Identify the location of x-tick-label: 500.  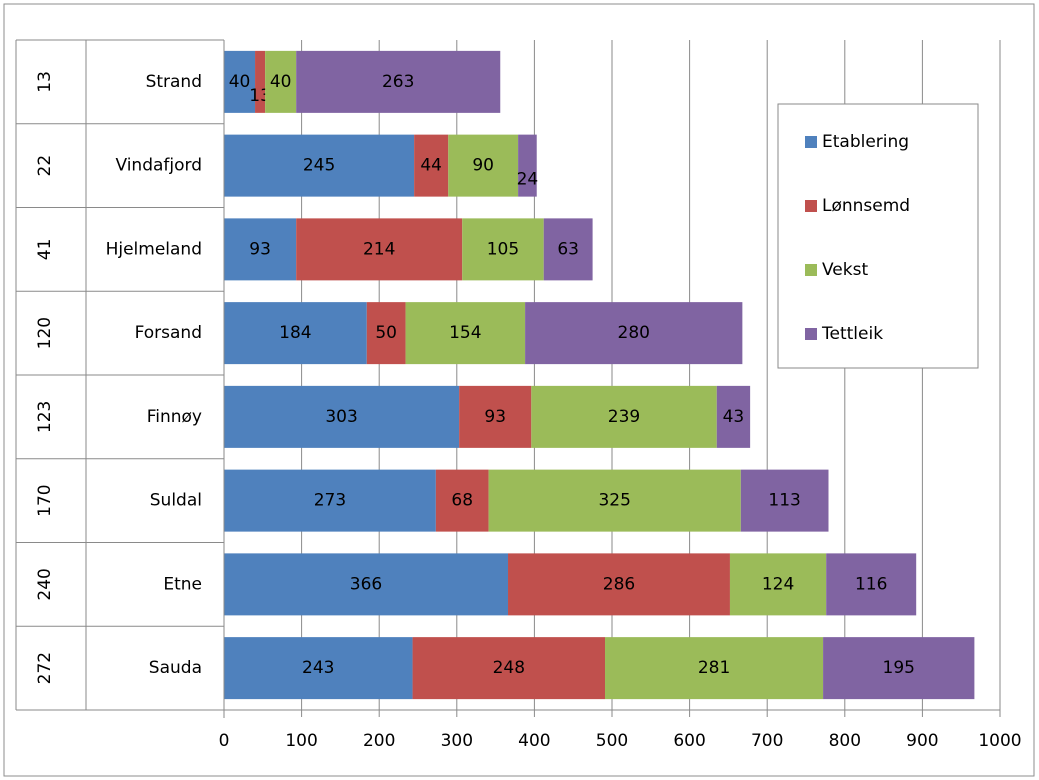
(612, 741).